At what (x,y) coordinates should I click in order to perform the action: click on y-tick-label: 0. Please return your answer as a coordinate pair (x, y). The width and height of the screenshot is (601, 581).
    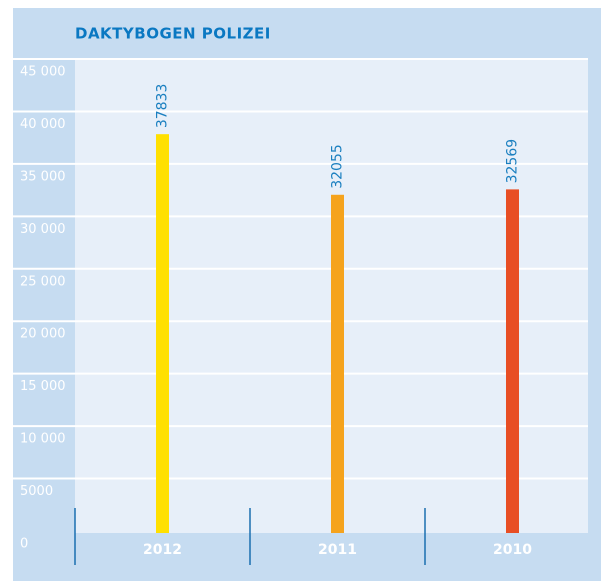
    Looking at the image, I should click on (24, 544).